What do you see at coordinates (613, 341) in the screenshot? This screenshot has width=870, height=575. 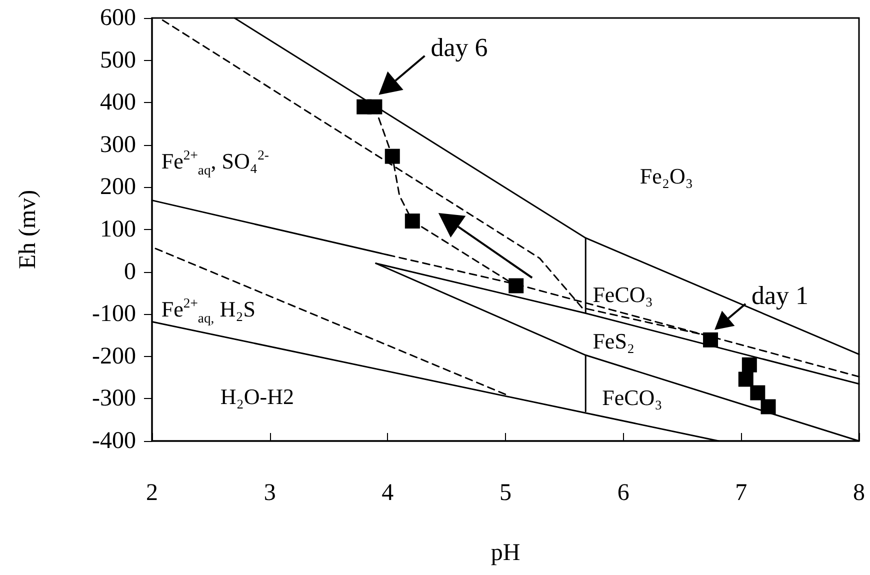 I see `annotation: FeS₂` at bounding box center [613, 341].